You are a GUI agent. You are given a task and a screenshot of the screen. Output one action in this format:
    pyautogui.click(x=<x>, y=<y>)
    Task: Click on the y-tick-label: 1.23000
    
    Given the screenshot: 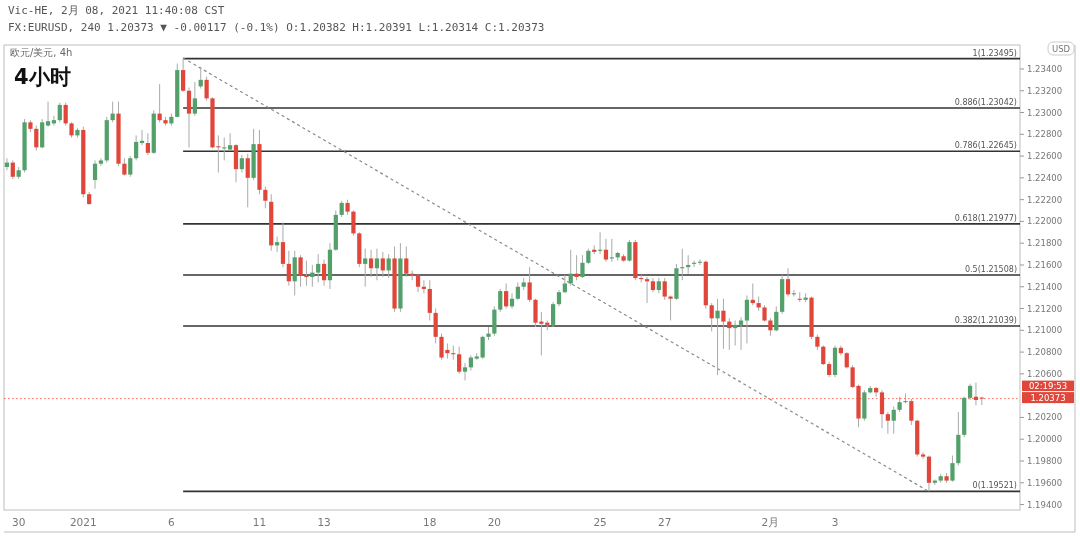 What is the action you would take?
    pyautogui.click(x=1045, y=112)
    